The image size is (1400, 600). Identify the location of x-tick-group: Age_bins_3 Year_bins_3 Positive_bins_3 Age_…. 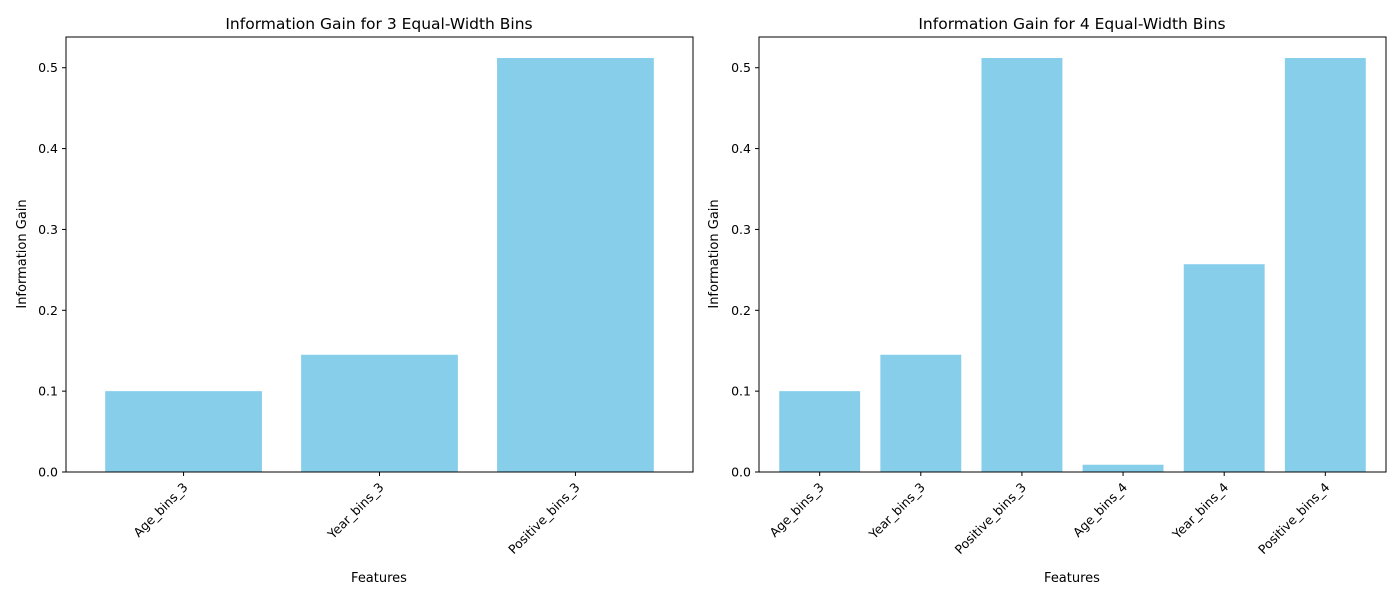
(1049, 514).